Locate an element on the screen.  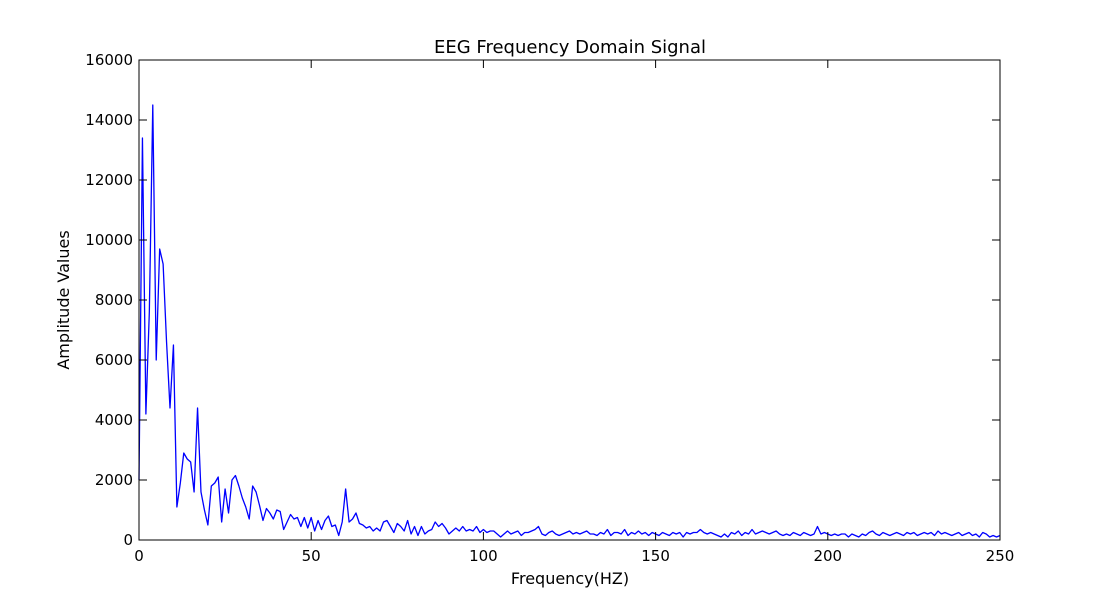
y-tick-label: 2000 is located at coordinates (114, 480).